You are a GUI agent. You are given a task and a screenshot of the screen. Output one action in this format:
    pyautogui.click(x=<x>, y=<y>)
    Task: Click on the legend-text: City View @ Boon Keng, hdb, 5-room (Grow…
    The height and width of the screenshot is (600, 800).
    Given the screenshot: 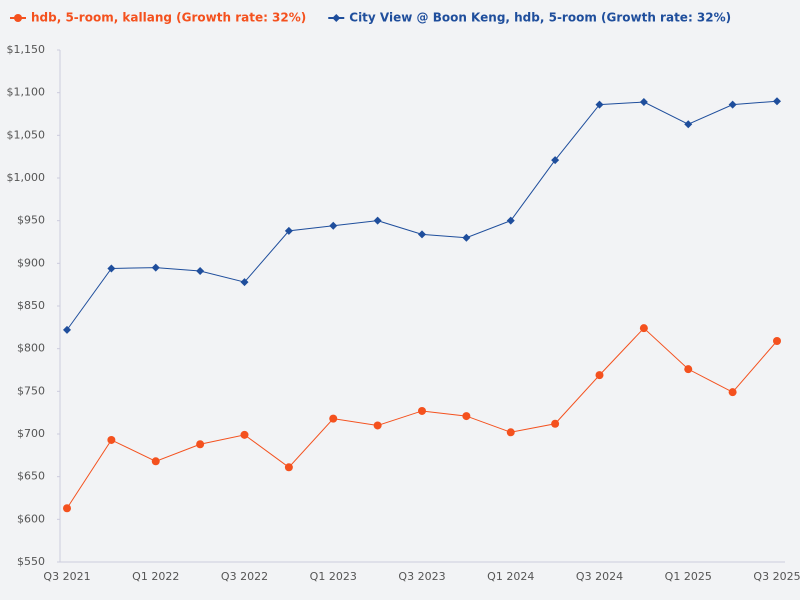 What is the action you would take?
    pyautogui.click(x=540, y=18)
    